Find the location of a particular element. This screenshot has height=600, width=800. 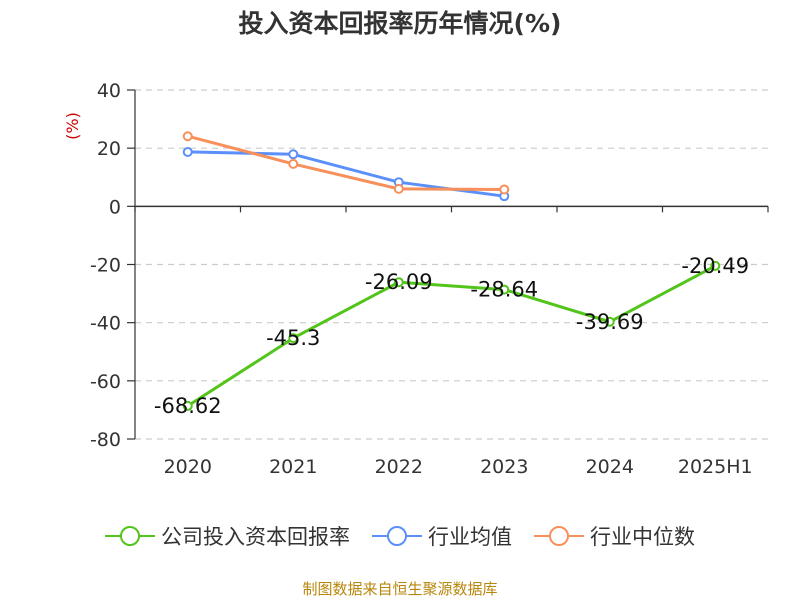

data-label: -68.62 is located at coordinates (188, 406).